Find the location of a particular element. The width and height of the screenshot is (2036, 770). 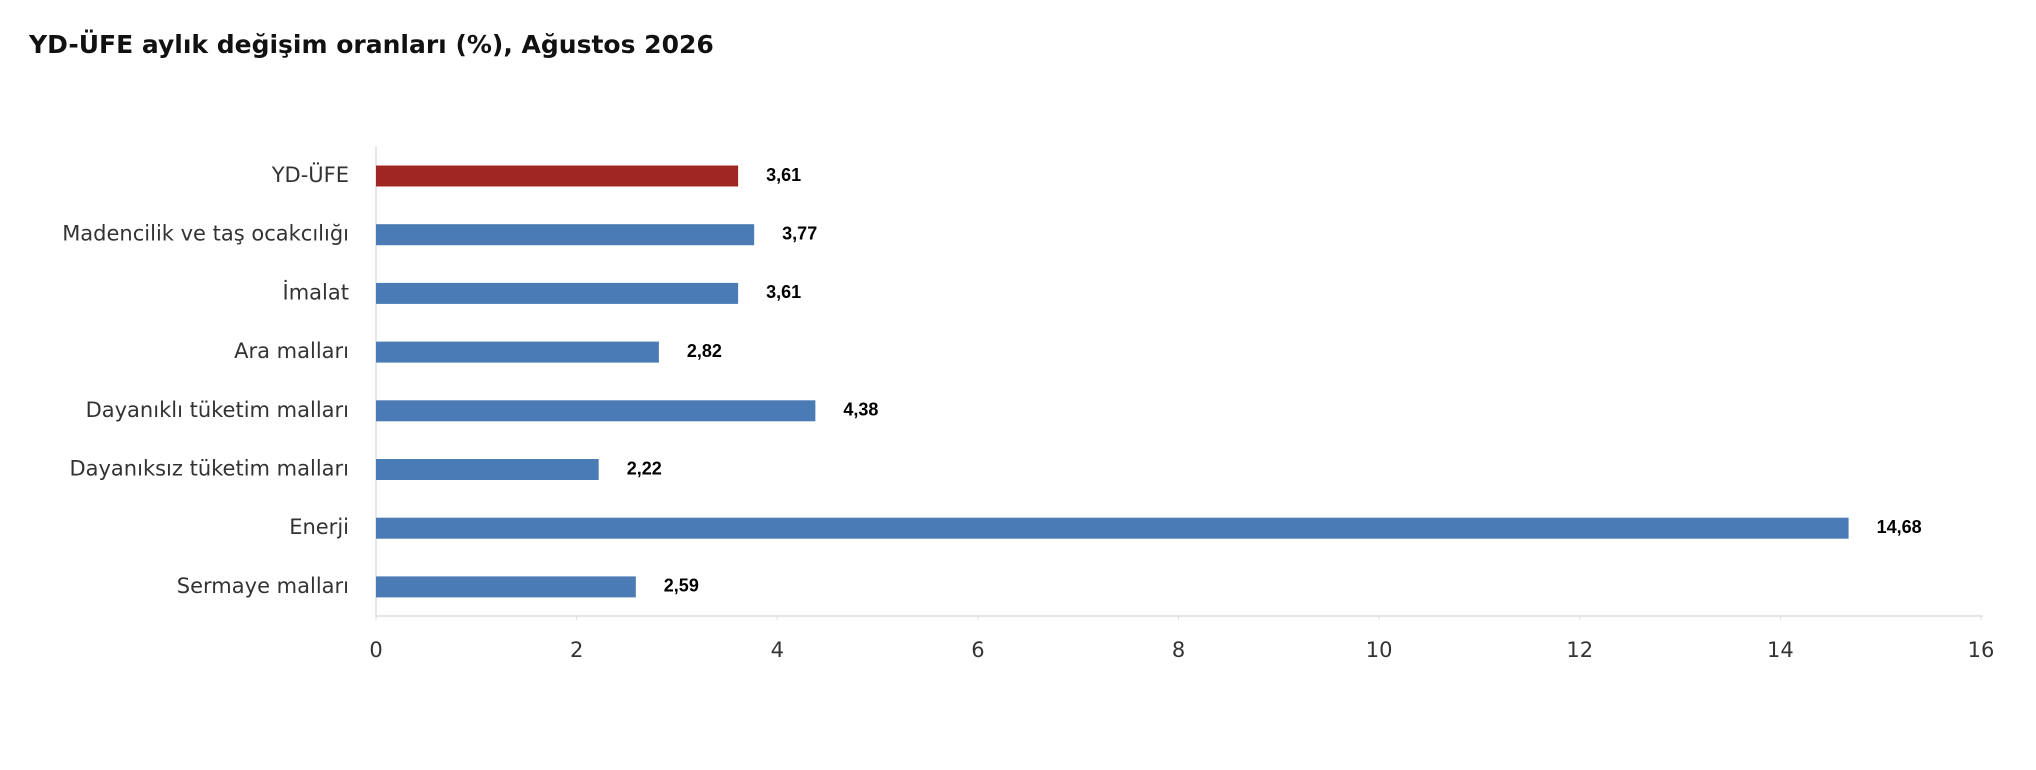

x-tick-label: 4 is located at coordinates (777, 650).